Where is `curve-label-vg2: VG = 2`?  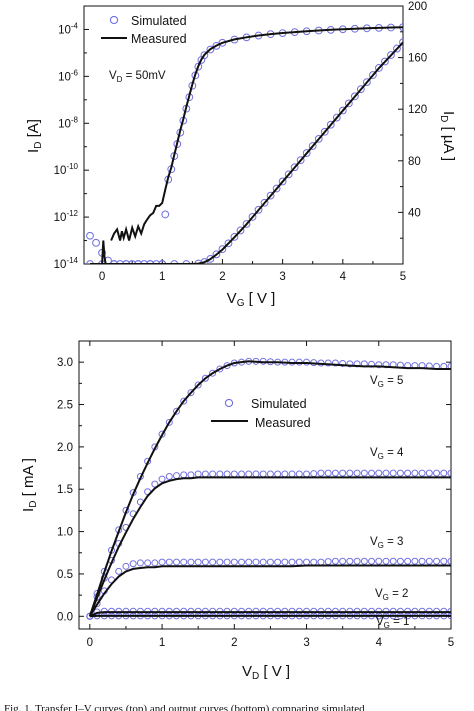
curve-label-vg2: VG = 2 is located at coordinates (391, 595).